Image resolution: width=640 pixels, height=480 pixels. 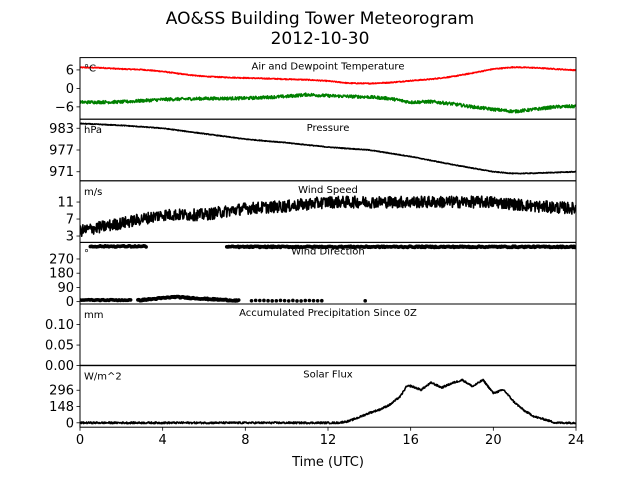 I want to click on x-tick-label: 16, so click(x=410, y=440).